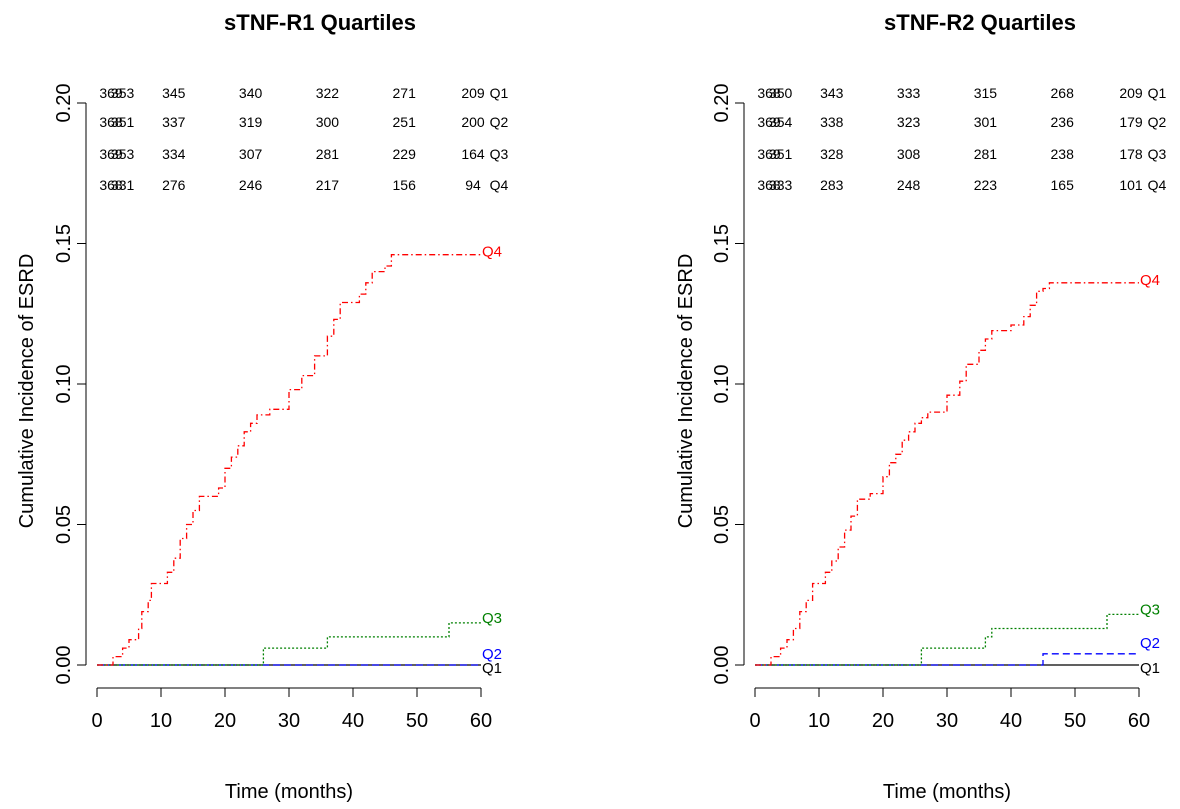 The width and height of the screenshot is (1180, 809). Describe the element at coordinates (320, 22) in the screenshot. I see `chart-title: sTNF-R1 Quartiles` at that location.